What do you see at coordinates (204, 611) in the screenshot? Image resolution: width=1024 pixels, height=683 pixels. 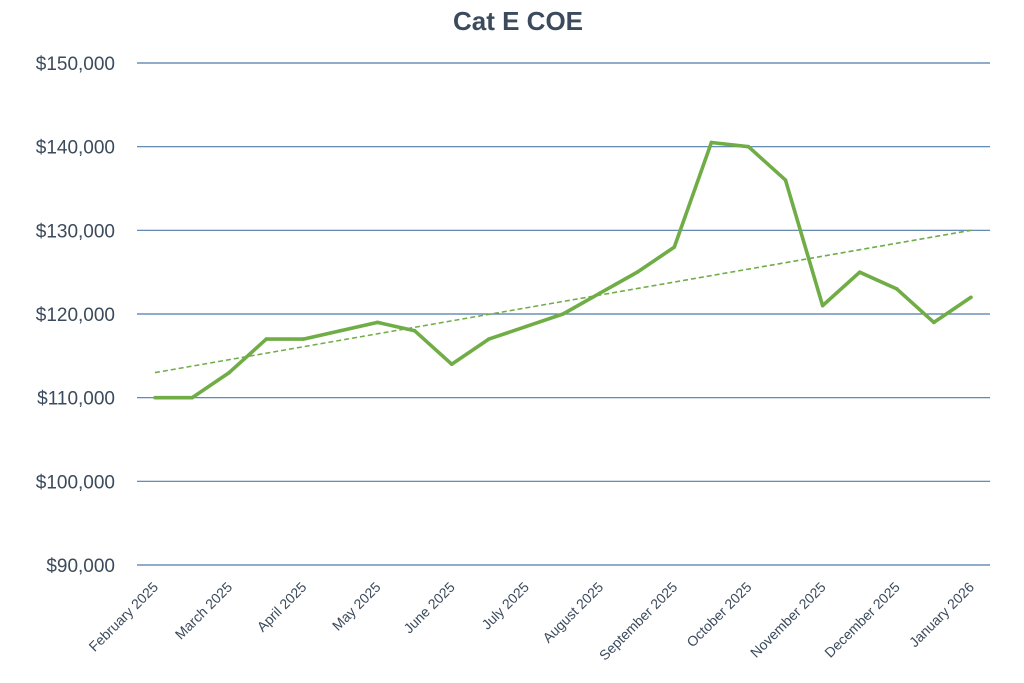 I see `x-tick-label: March 2025` at bounding box center [204, 611].